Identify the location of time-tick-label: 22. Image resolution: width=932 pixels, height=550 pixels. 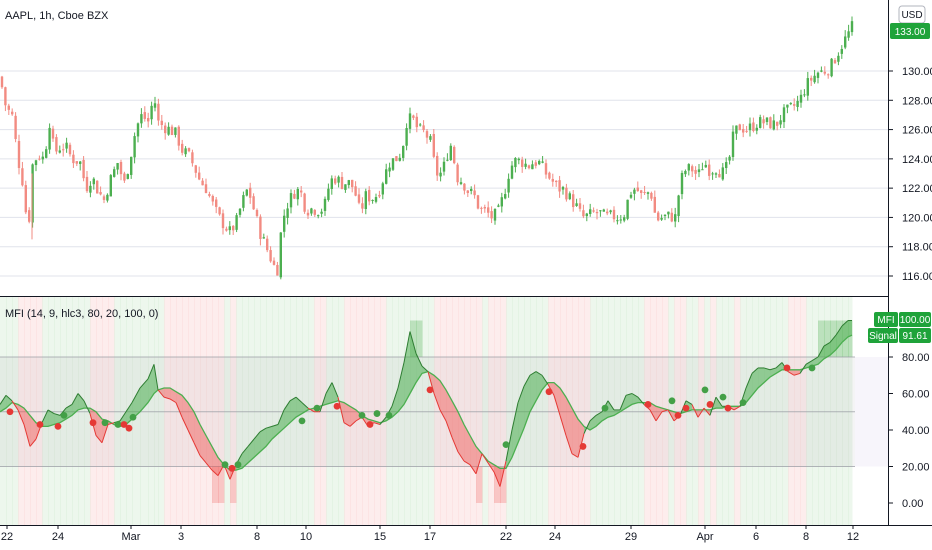
(7, 537).